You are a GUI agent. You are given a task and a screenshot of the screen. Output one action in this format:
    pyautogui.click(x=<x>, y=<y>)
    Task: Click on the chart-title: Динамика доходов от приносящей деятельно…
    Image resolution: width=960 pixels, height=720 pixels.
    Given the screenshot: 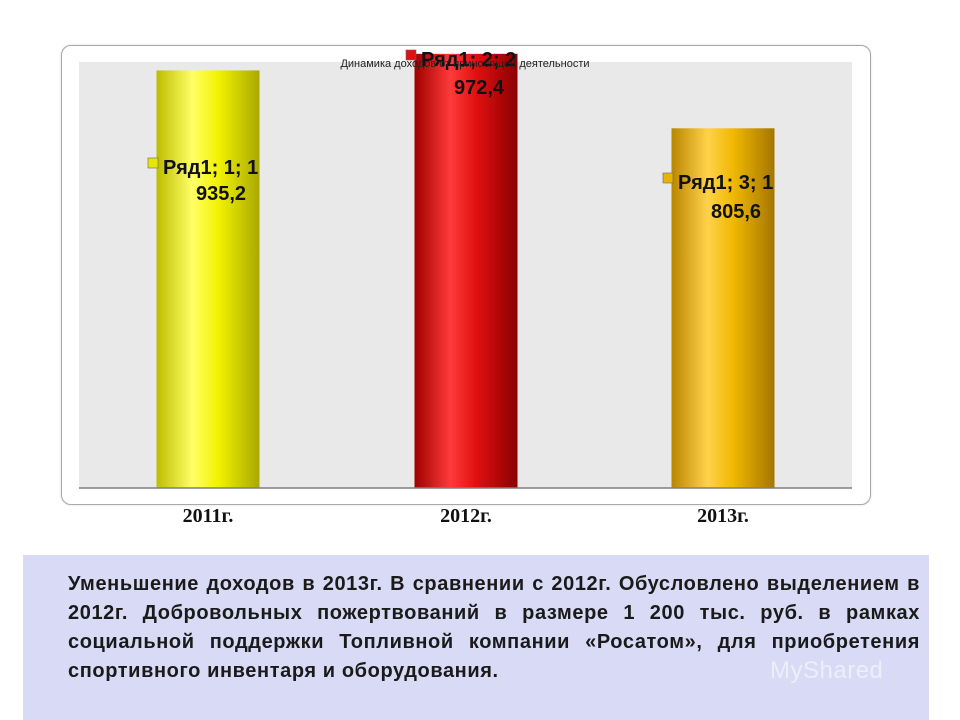 What is the action you would take?
    pyautogui.click(x=464, y=64)
    